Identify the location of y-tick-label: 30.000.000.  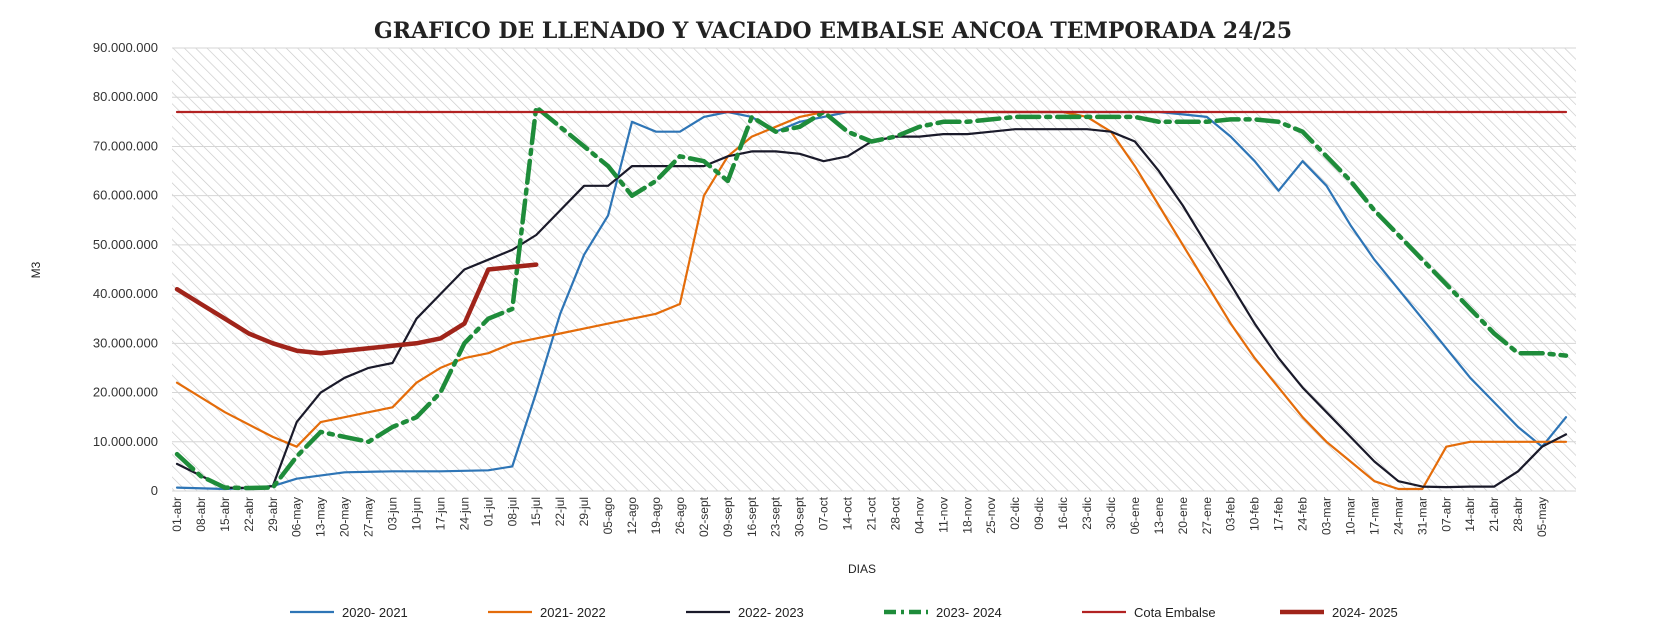
(125, 342).